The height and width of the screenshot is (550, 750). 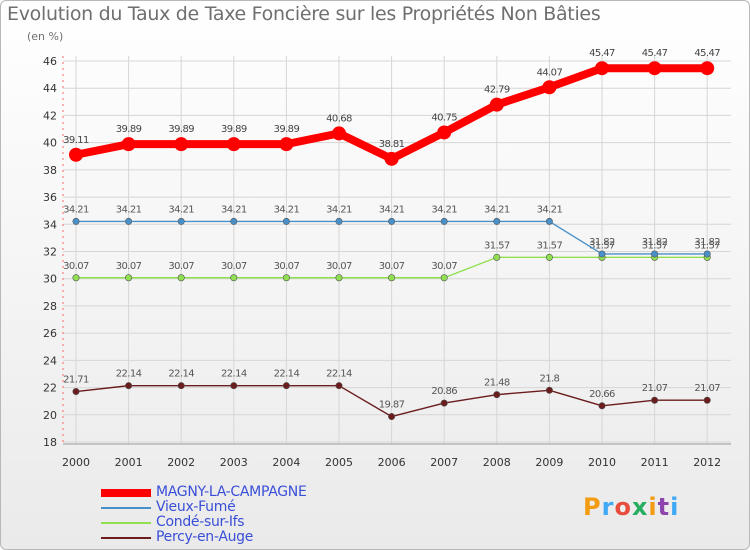 I want to click on y-tick-label: 20, so click(x=50, y=415).